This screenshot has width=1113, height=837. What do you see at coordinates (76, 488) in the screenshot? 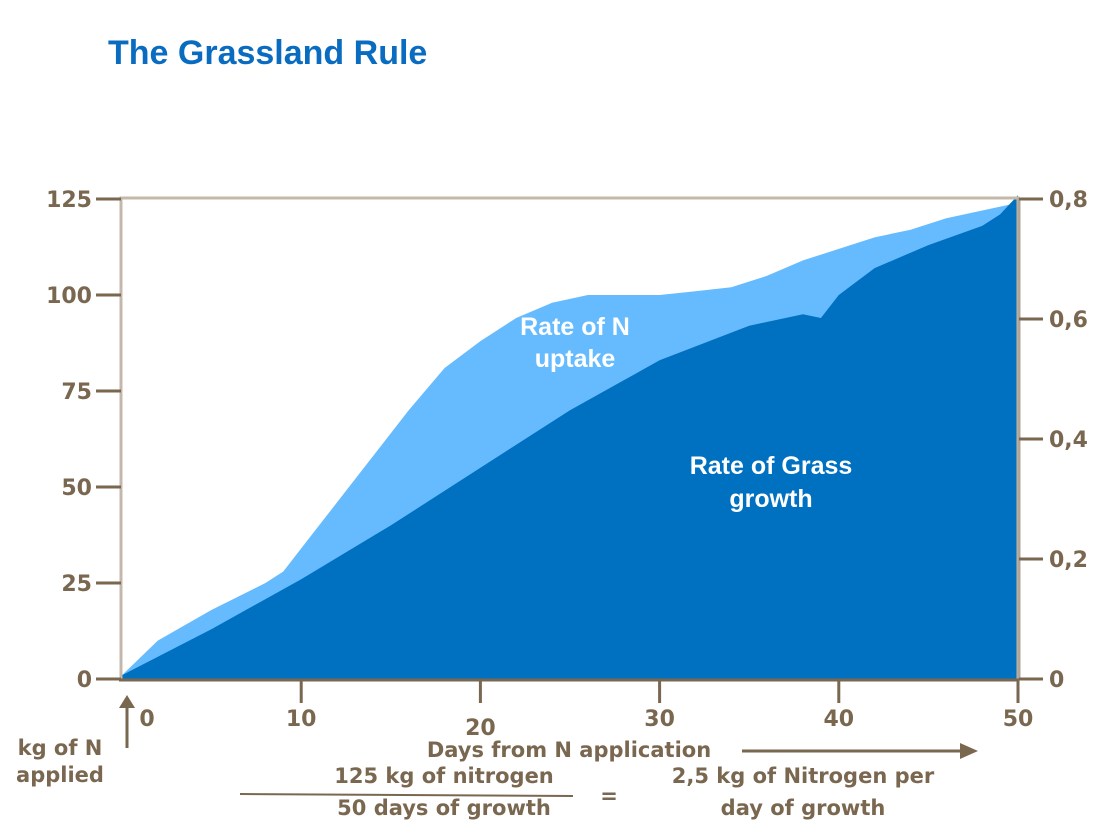
I see `y-left-tick-label: 50` at bounding box center [76, 488].